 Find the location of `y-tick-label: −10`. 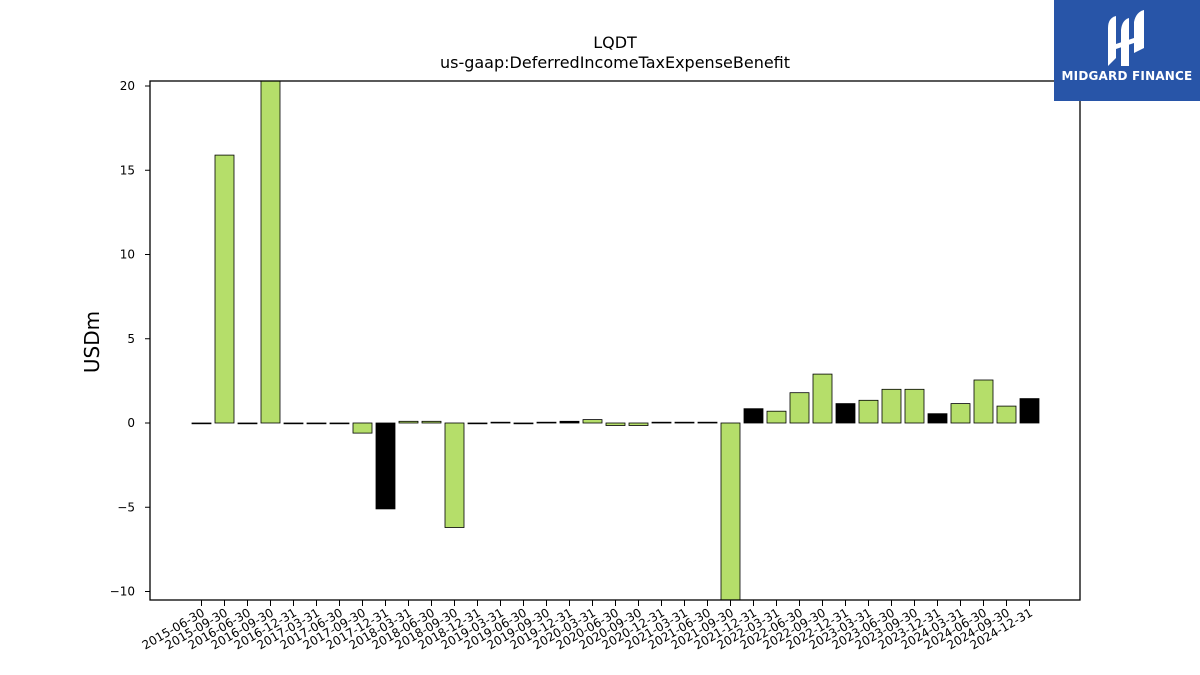

y-tick-label: −10 is located at coordinates (122, 592).